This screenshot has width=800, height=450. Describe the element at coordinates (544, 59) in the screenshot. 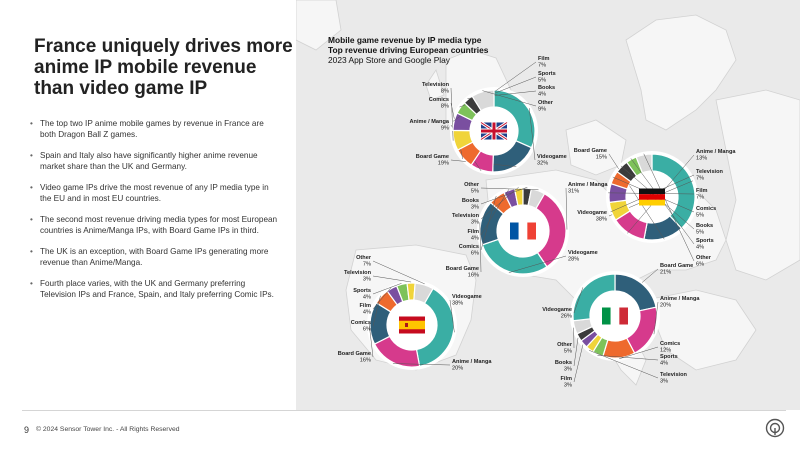

I see `label-uk-film: Film` at that location.